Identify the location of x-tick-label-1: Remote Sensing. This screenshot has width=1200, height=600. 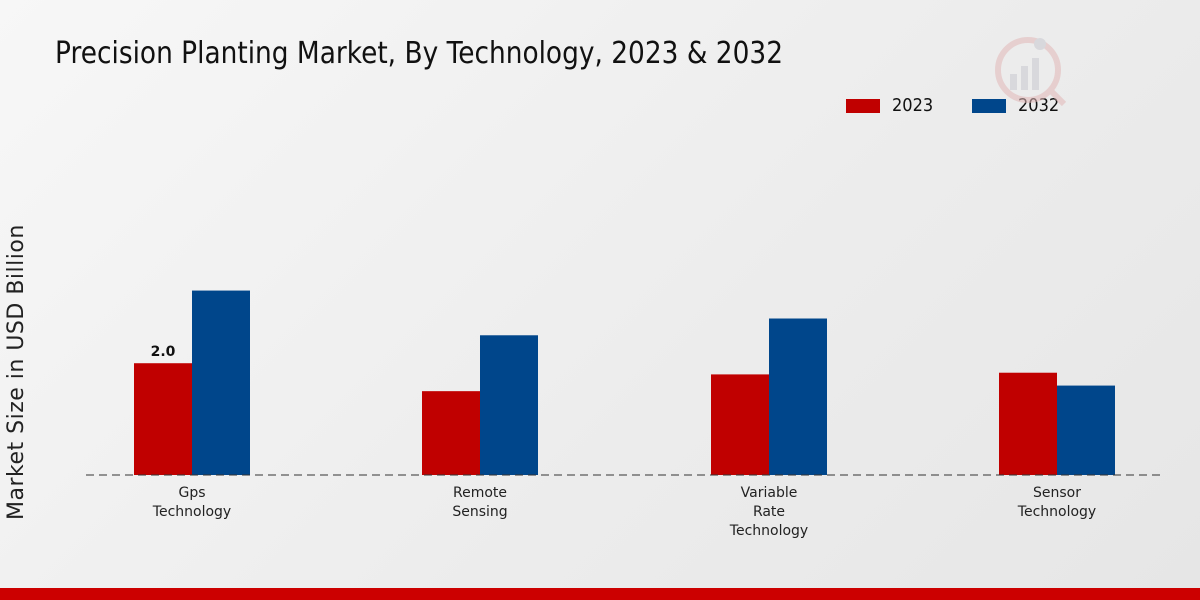
(479, 502).